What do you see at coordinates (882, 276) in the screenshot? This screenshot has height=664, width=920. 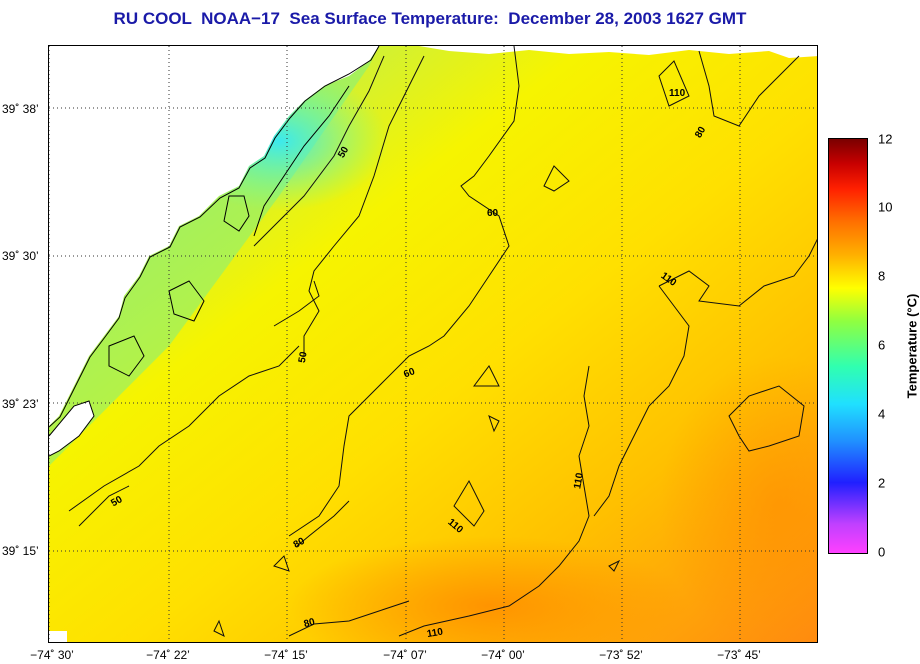 I see `colorbar-tick: 8` at bounding box center [882, 276].